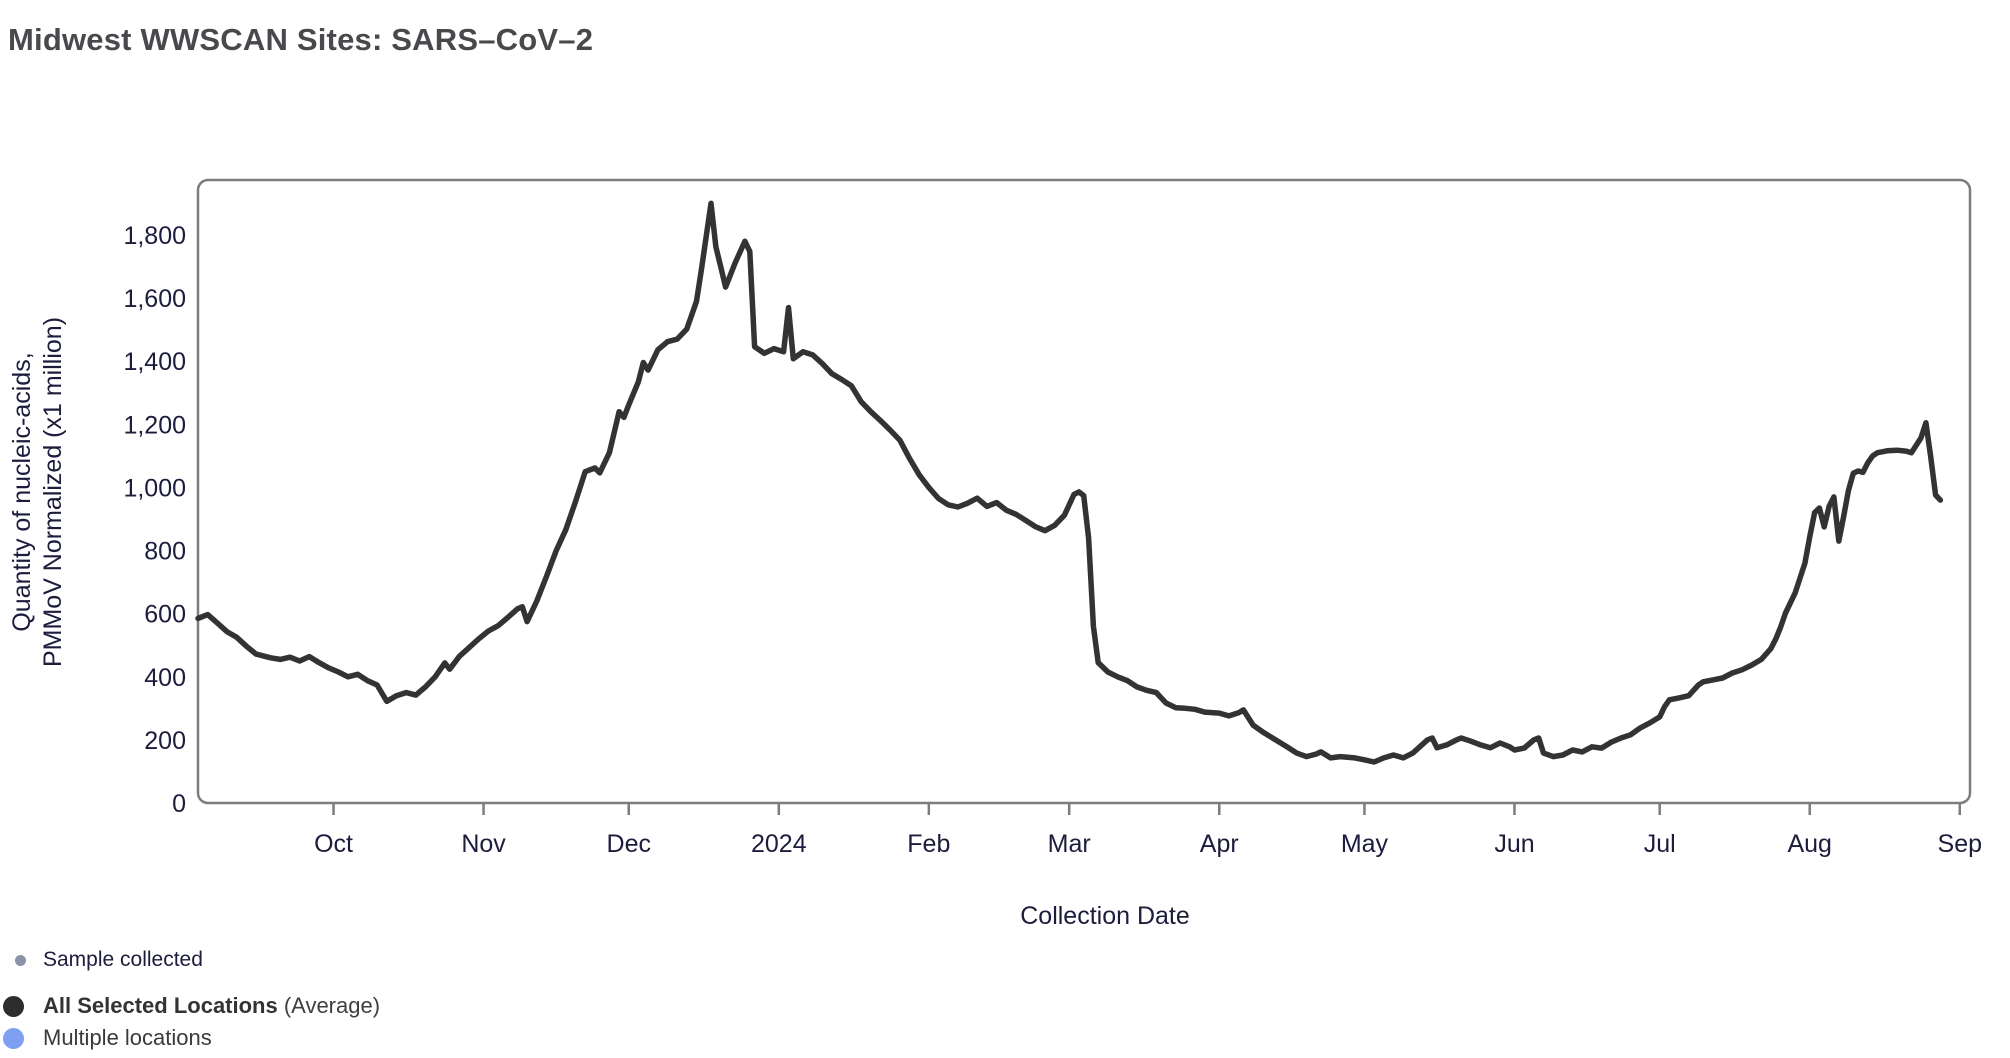 Image resolution: width=2010 pixels, height=1058 pixels. What do you see at coordinates (13, 1006) in the screenshot?
I see `all-selected-locations-dot-icon` at bounding box center [13, 1006].